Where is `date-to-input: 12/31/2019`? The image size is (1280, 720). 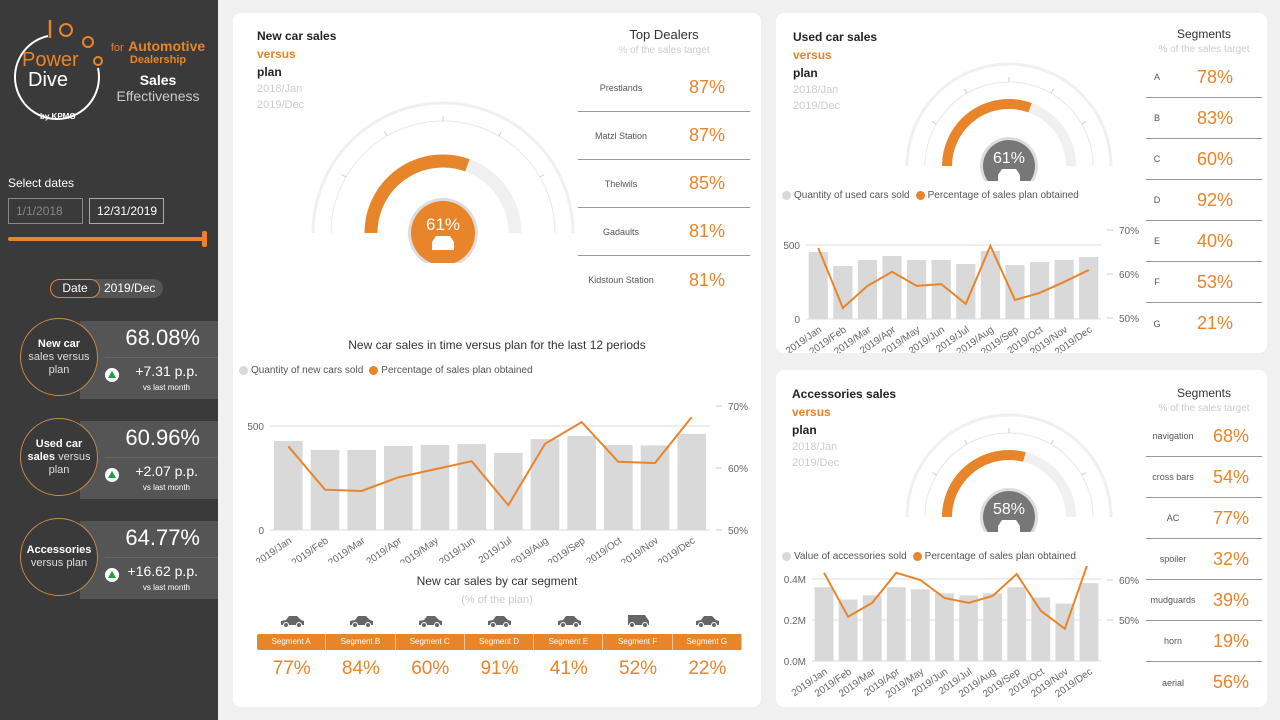
date-to-input: 12/31/2019 is located at coordinates (126, 211).